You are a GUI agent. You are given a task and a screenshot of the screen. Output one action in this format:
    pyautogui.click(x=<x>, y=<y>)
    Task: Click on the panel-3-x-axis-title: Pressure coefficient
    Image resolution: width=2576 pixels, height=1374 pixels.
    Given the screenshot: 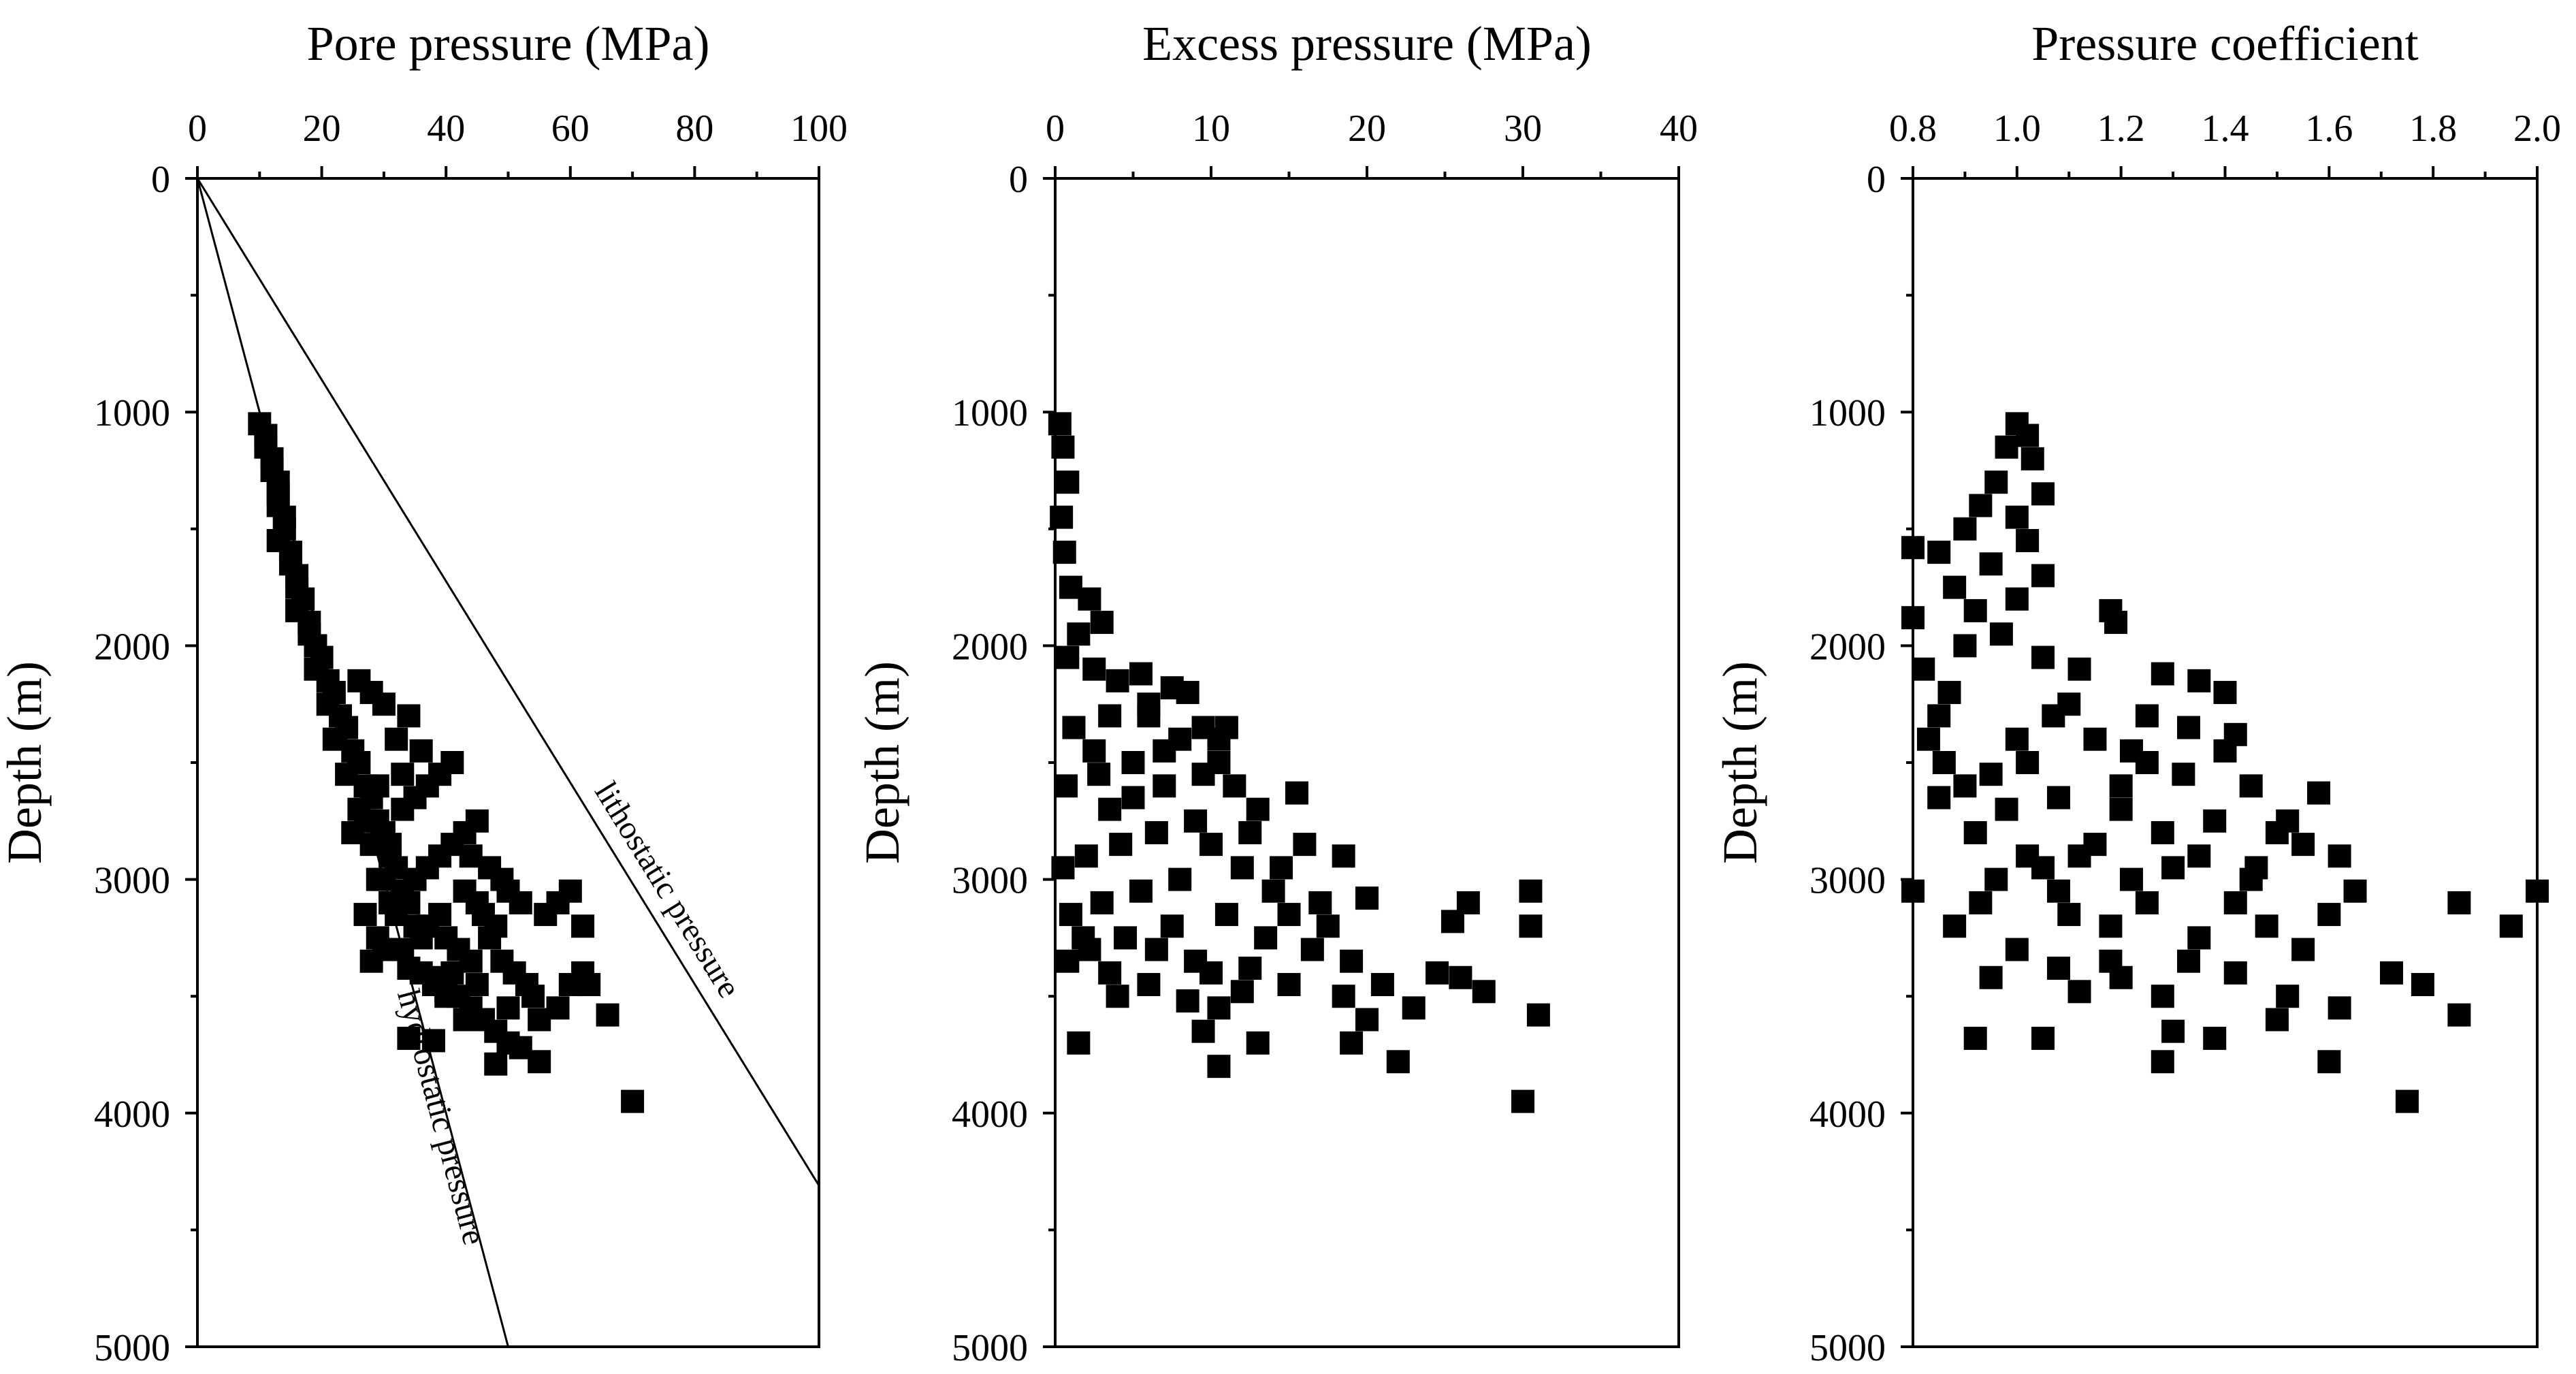 What is the action you would take?
    pyautogui.click(x=2225, y=43)
    